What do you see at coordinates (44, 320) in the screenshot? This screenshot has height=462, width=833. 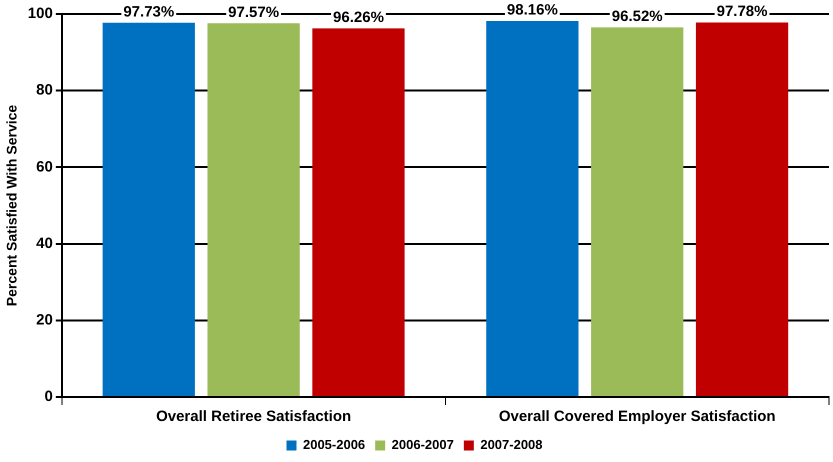 I see `y-tick-label: 20` at bounding box center [44, 320].